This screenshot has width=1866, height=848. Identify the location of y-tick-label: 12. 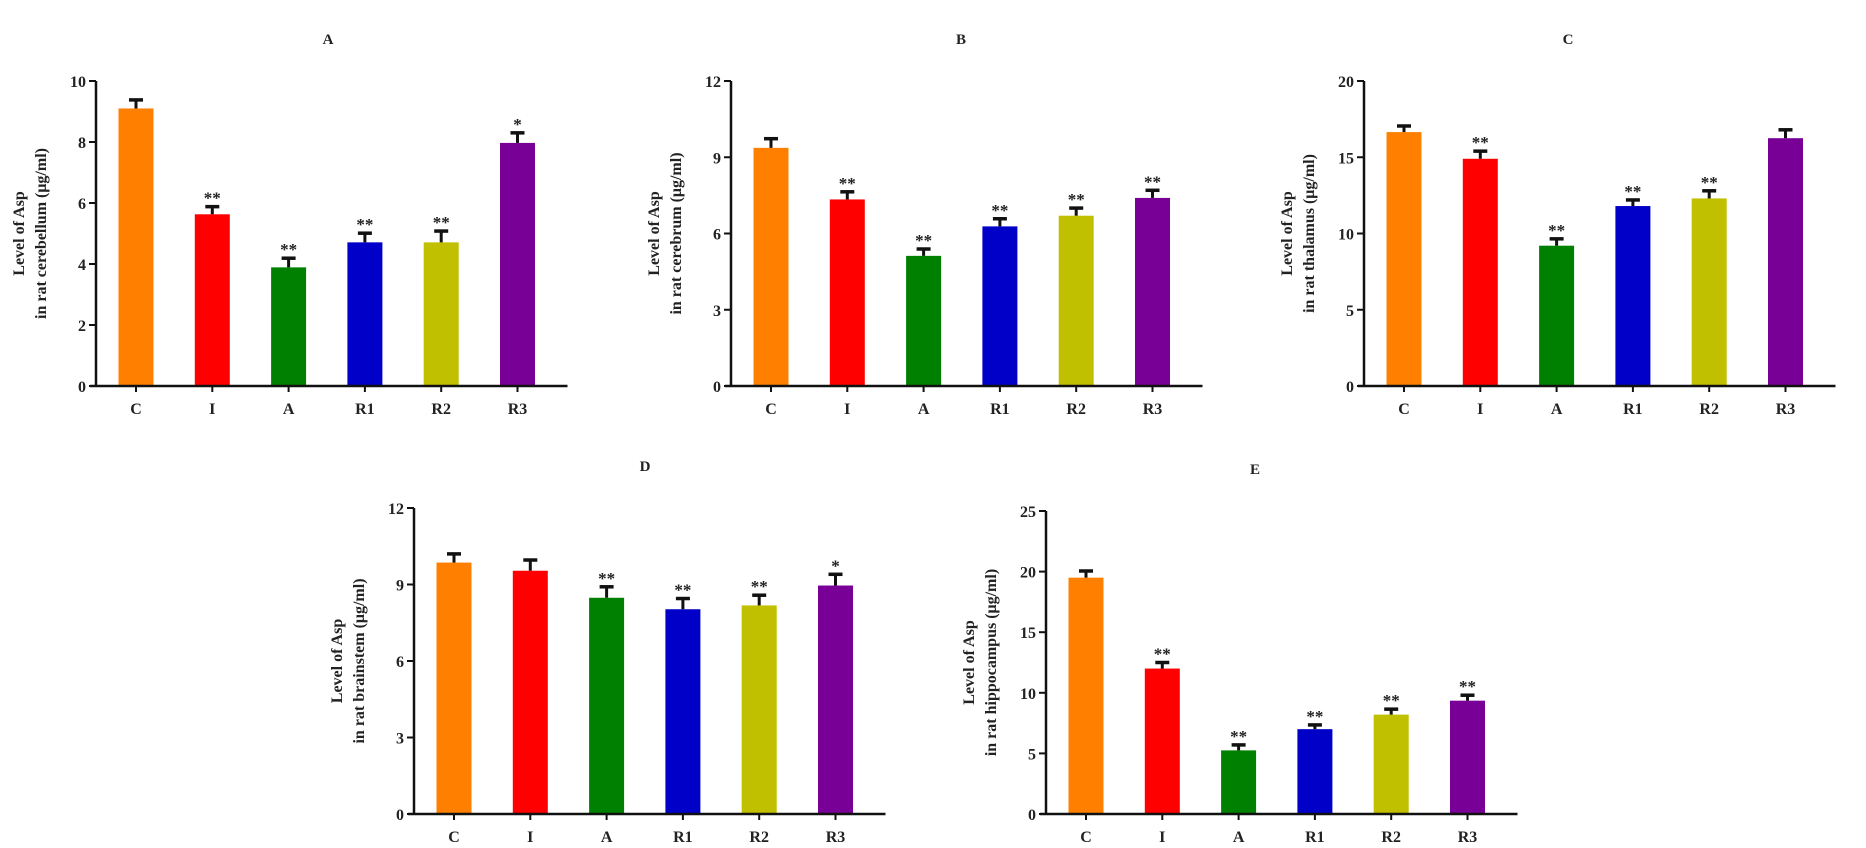
(713, 82).